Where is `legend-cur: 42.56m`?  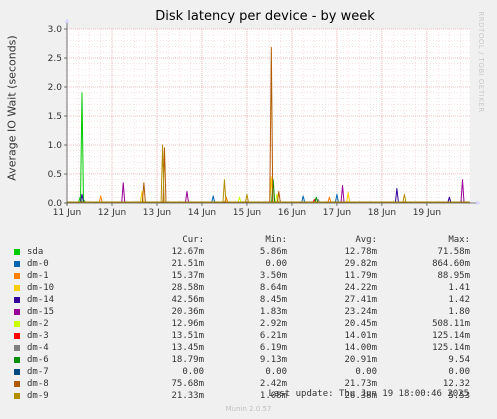 legend-cur: 42.56m is located at coordinates (187, 300).